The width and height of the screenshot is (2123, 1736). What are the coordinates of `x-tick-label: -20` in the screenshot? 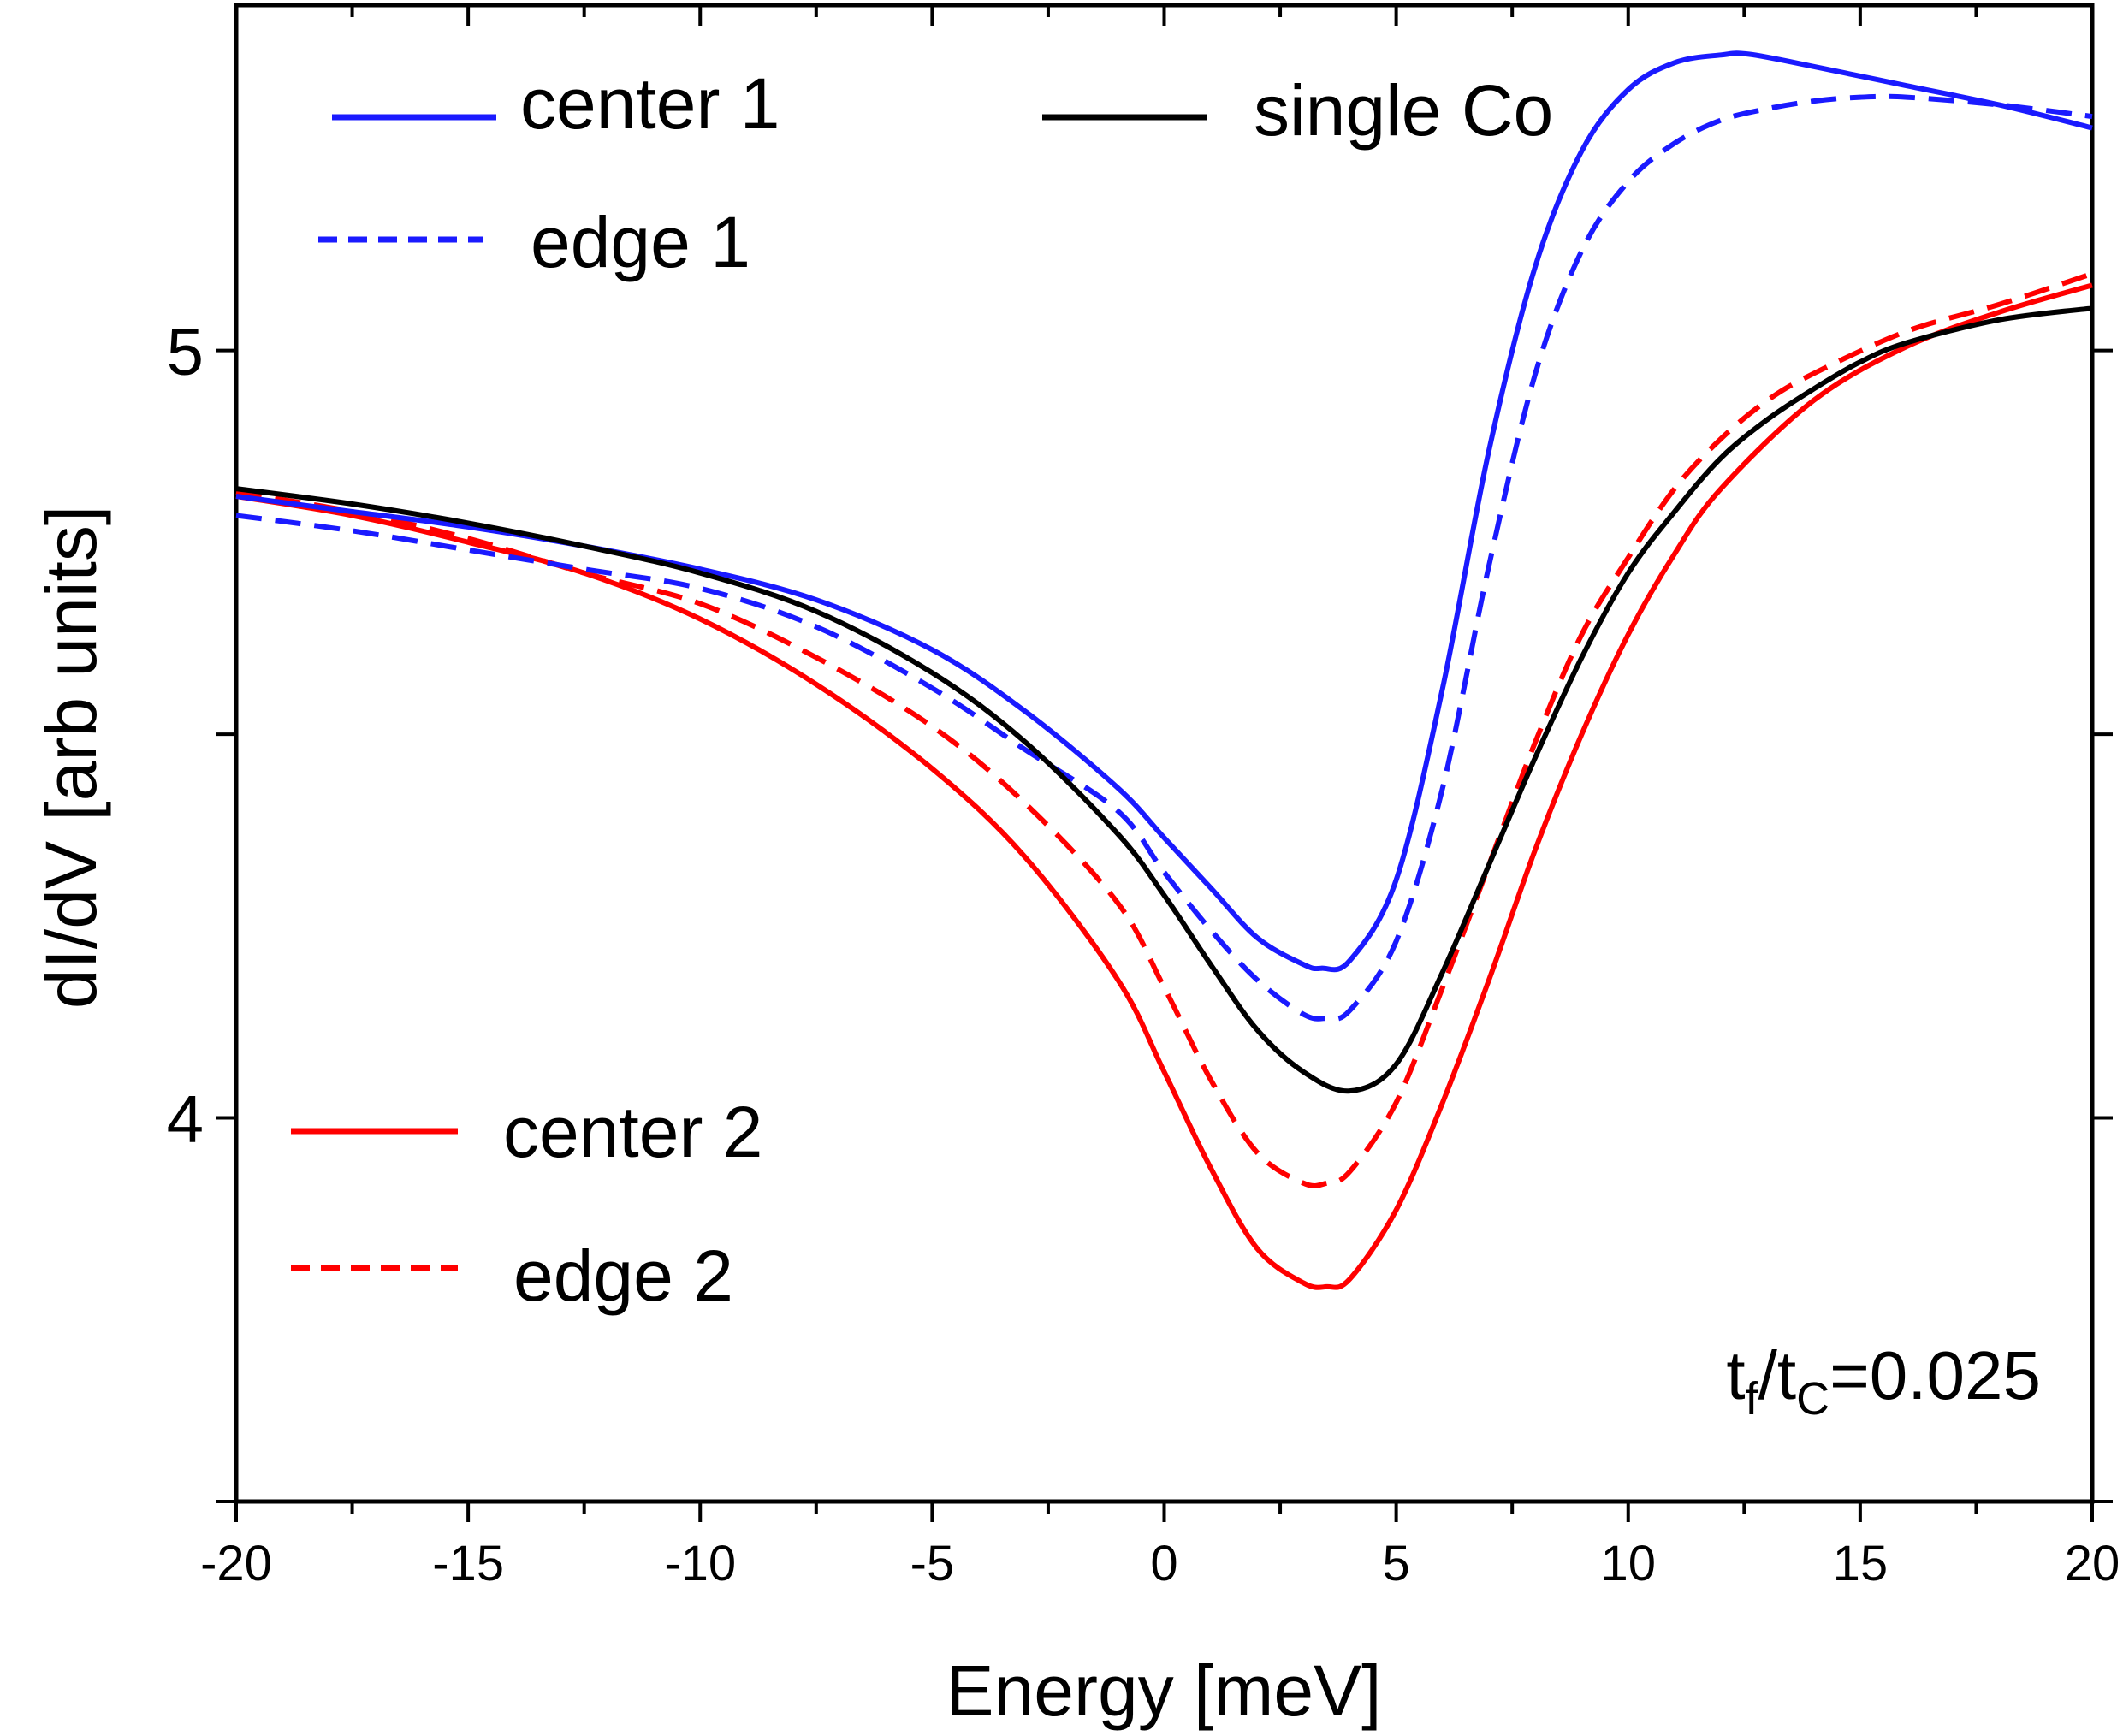 It's located at (236, 1563).